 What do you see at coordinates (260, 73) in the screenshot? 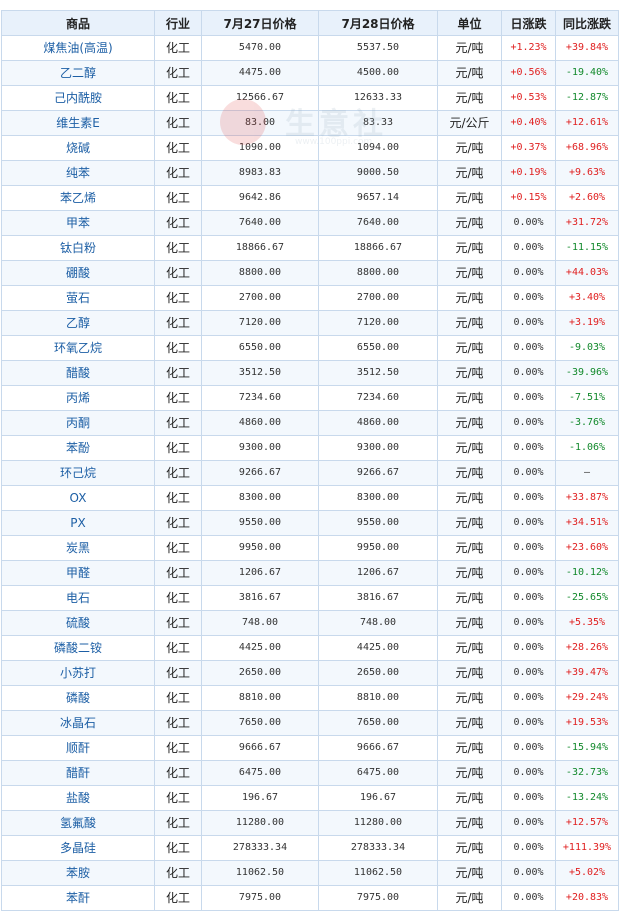
I see `price-jul27-cell: 4475.00` at bounding box center [260, 73].